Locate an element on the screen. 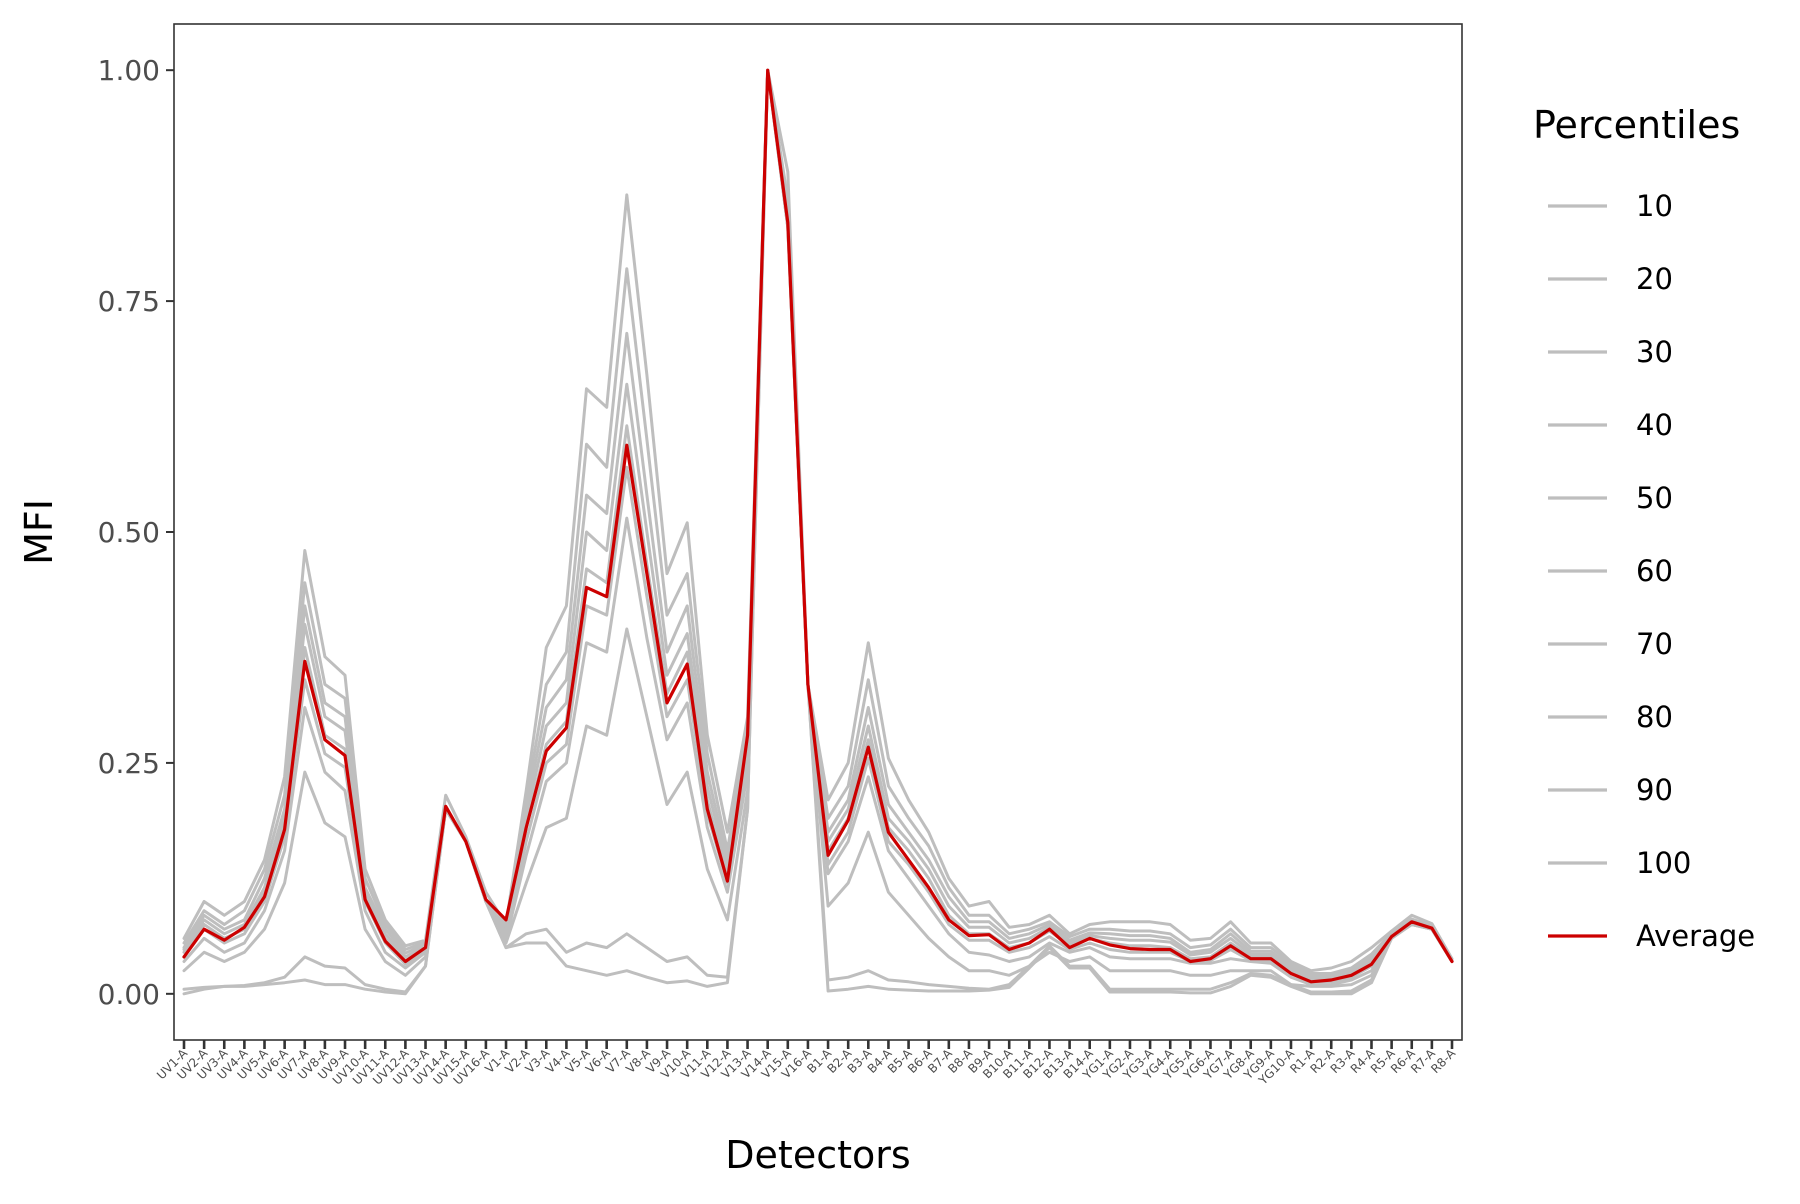  y-tick-label: 0.00 is located at coordinates (129, 994).